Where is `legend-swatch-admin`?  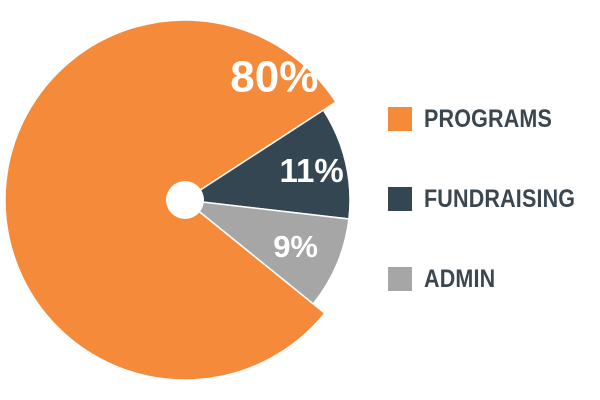
legend-swatch-admin is located at coordinates (400, 279).